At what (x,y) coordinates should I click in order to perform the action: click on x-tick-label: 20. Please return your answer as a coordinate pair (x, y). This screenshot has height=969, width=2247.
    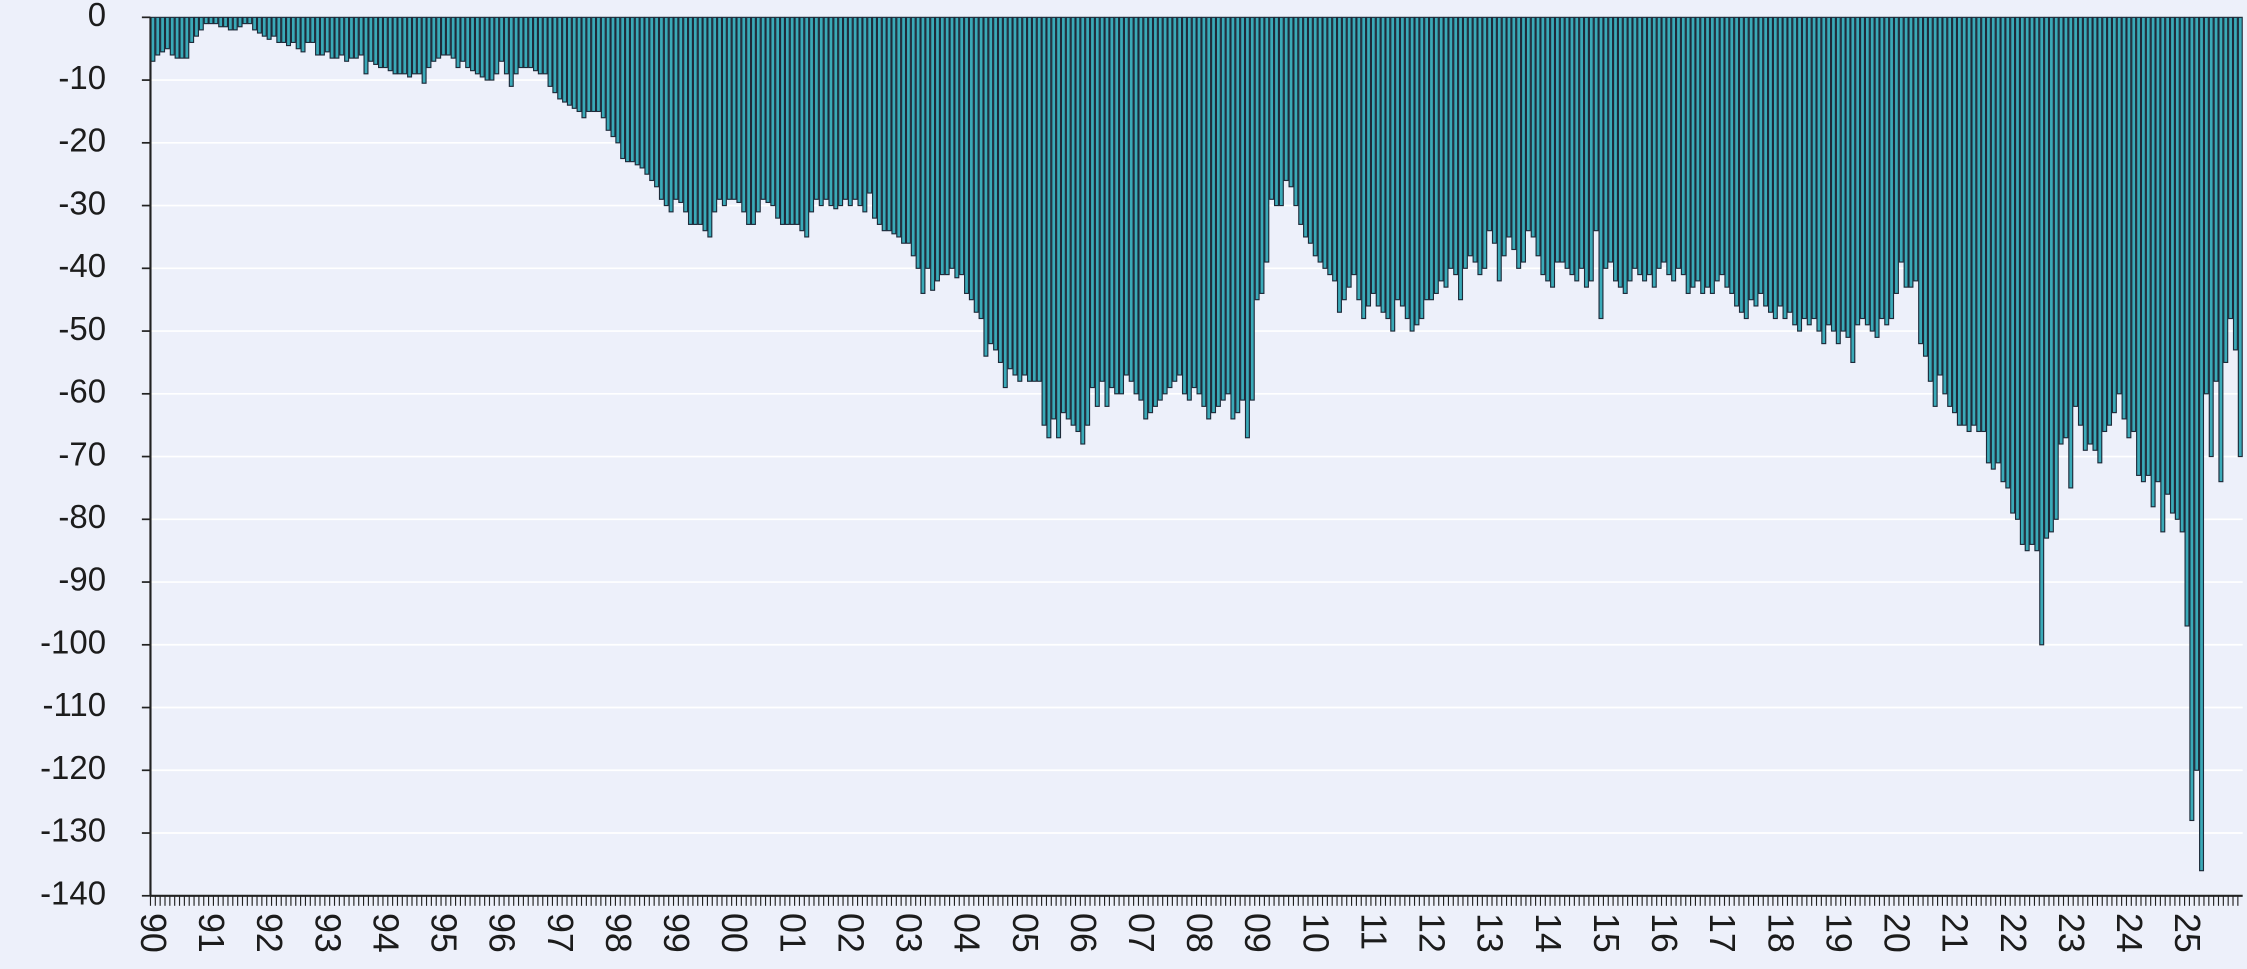
    Looking at the image, I should click on (1897, 933).